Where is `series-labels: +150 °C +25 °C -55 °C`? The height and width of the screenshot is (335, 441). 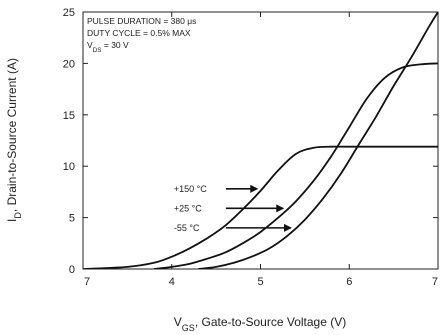
series-labels: +150 °C +25 °C -55 °C is located at coordinates (233, 208).